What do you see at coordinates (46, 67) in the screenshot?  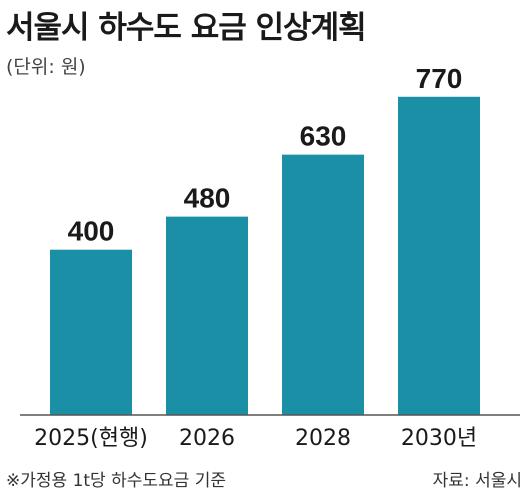 I see `unit-label: (단위: 원)` at bounding box center [46, 67].